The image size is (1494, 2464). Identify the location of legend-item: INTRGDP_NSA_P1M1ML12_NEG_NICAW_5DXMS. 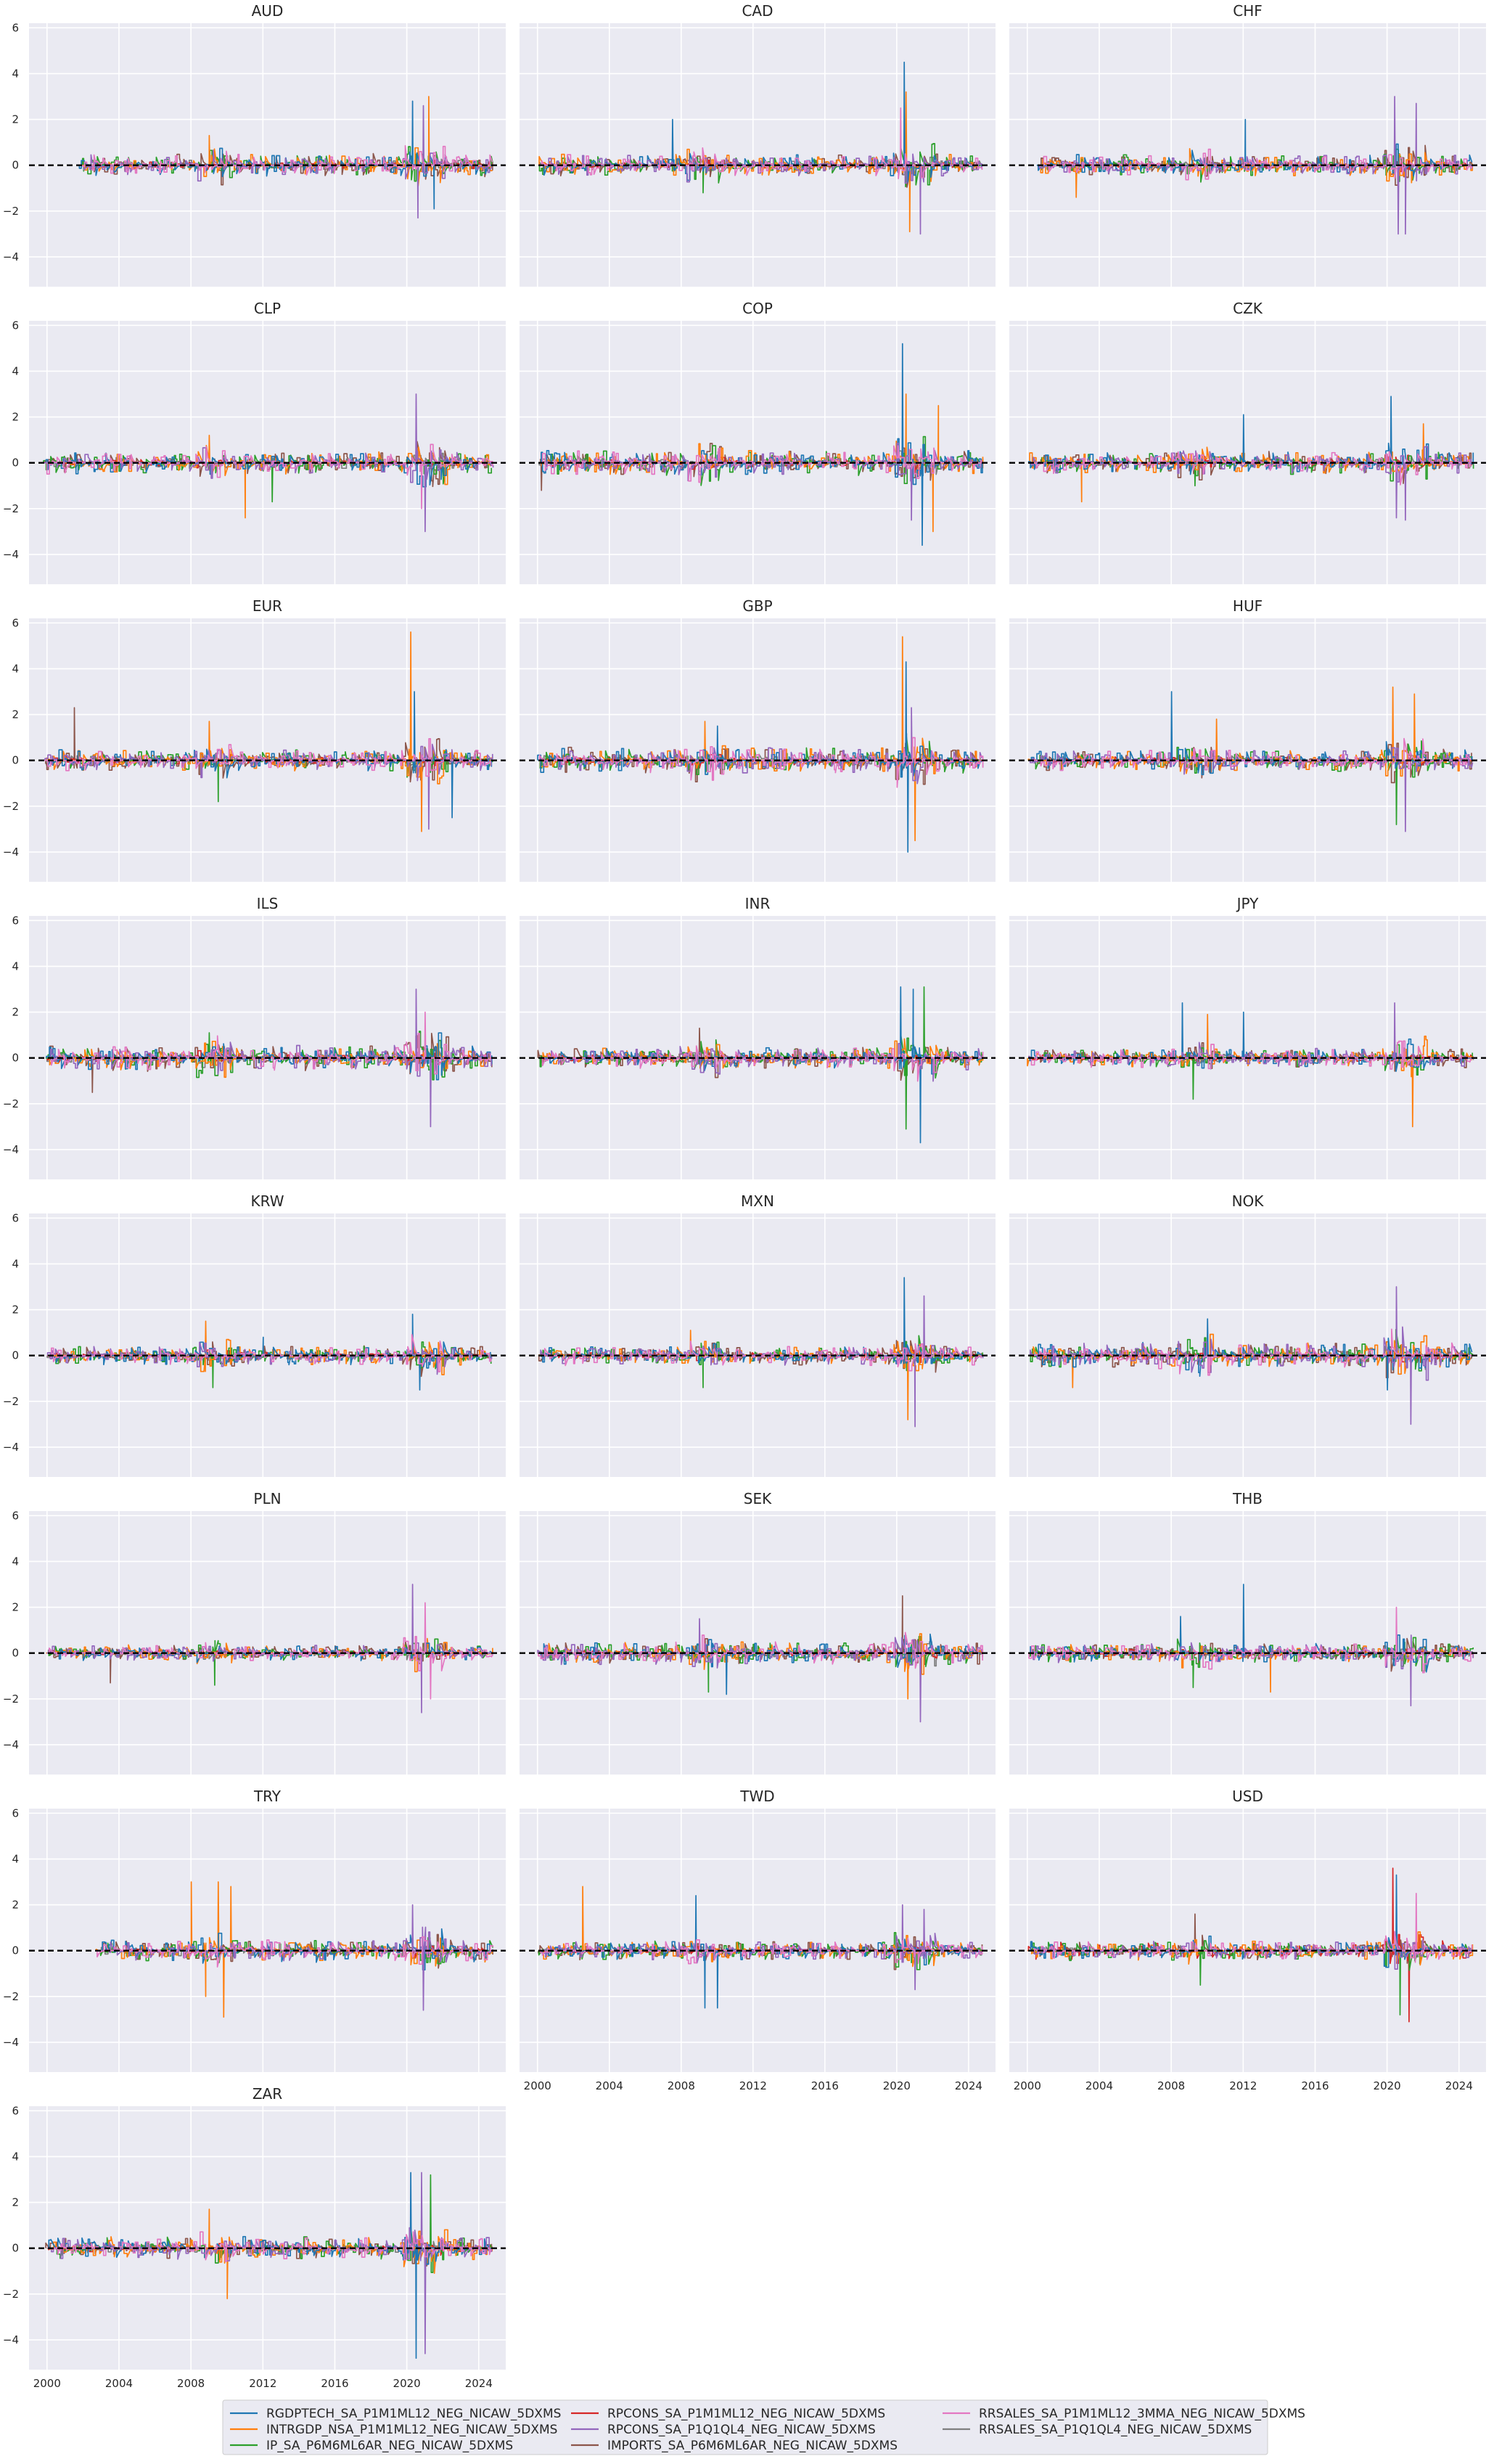
(393, 2430).